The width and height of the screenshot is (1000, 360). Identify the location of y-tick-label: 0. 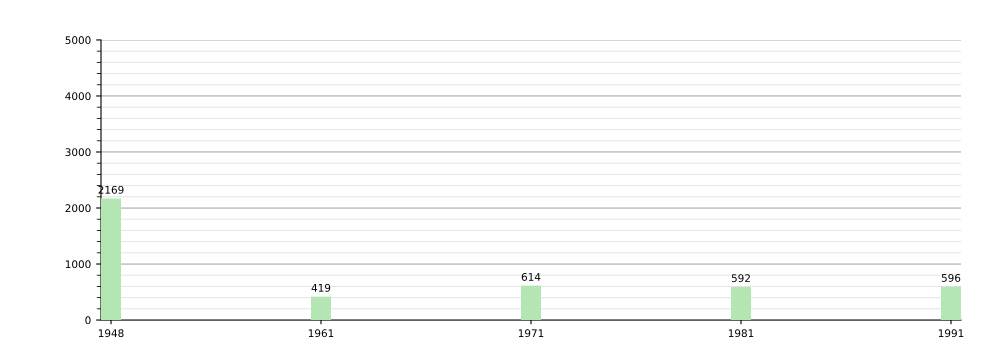
(88, 320).